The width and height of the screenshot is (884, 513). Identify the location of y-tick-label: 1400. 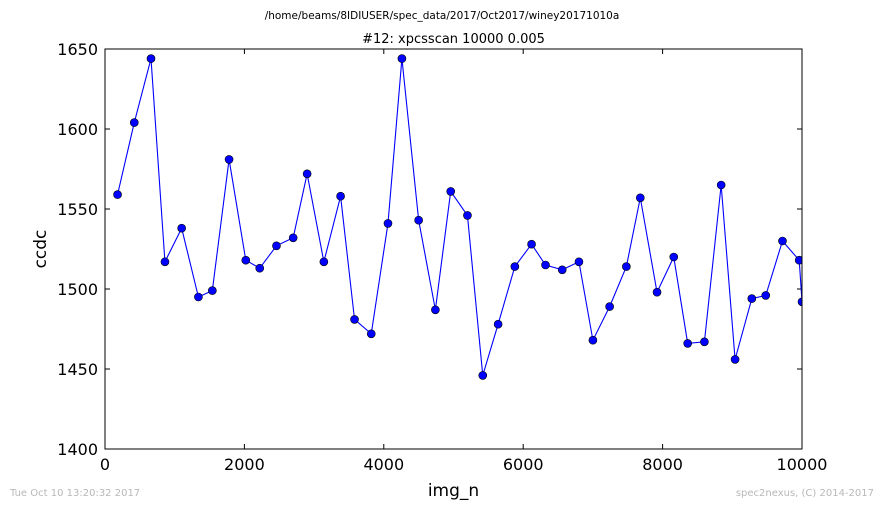
(77, 449).